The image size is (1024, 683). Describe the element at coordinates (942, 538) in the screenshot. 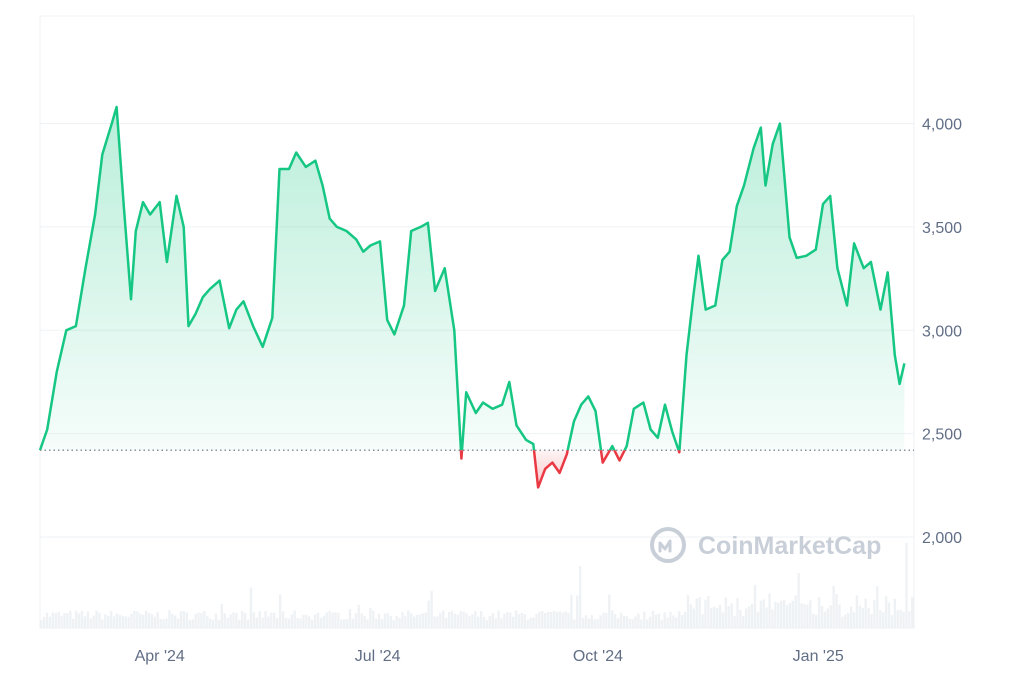

I see `y-tick-label: 2,000` at that location.